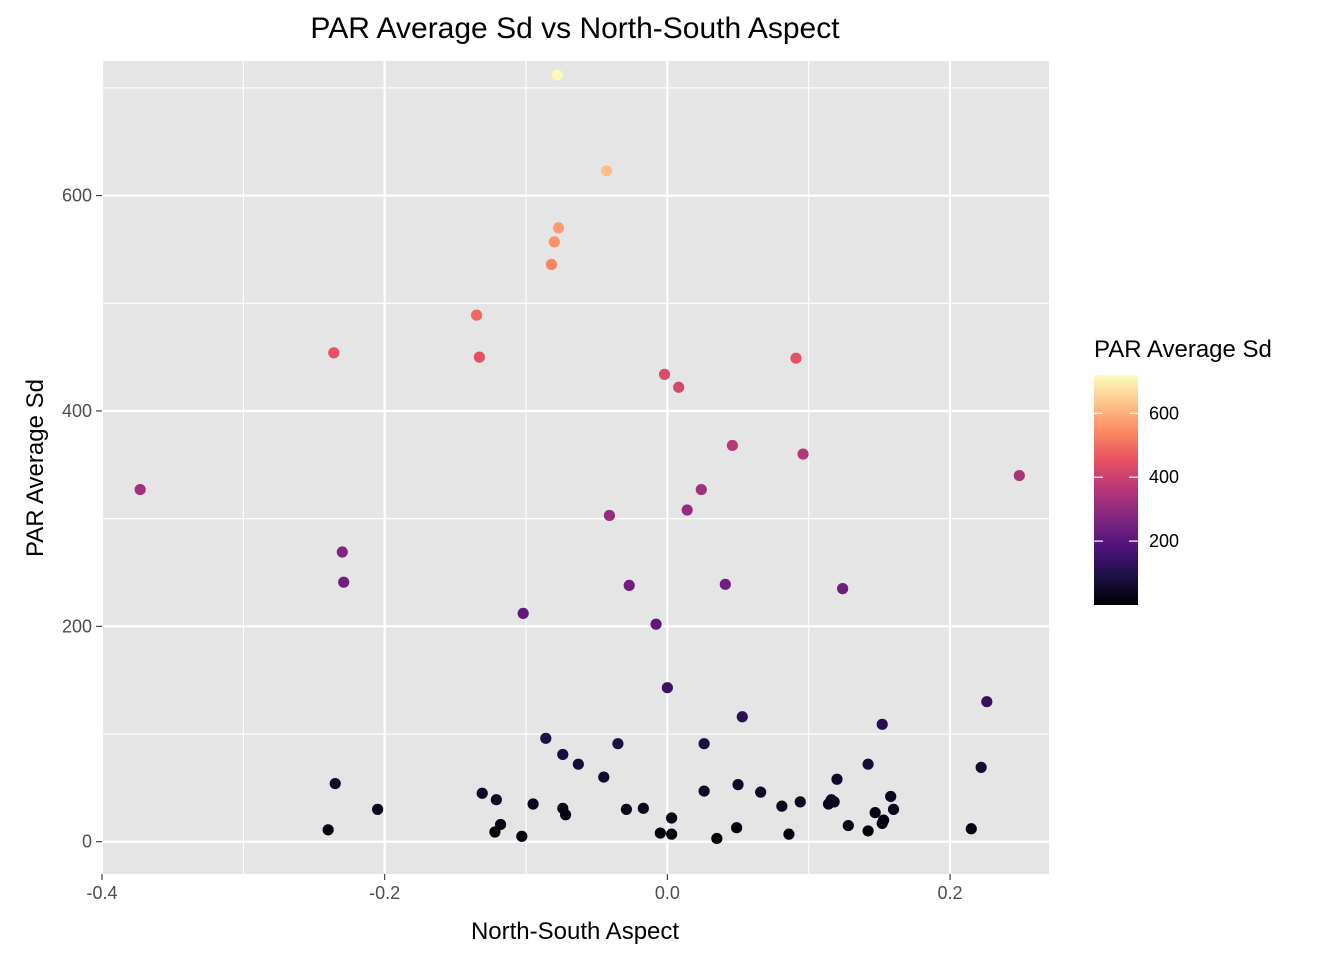 This screenshot has width=1344, height=960. Describe the element at coordinates (101, 893) in the screenshot. I see `x-tick-label: -0.4` at that location.